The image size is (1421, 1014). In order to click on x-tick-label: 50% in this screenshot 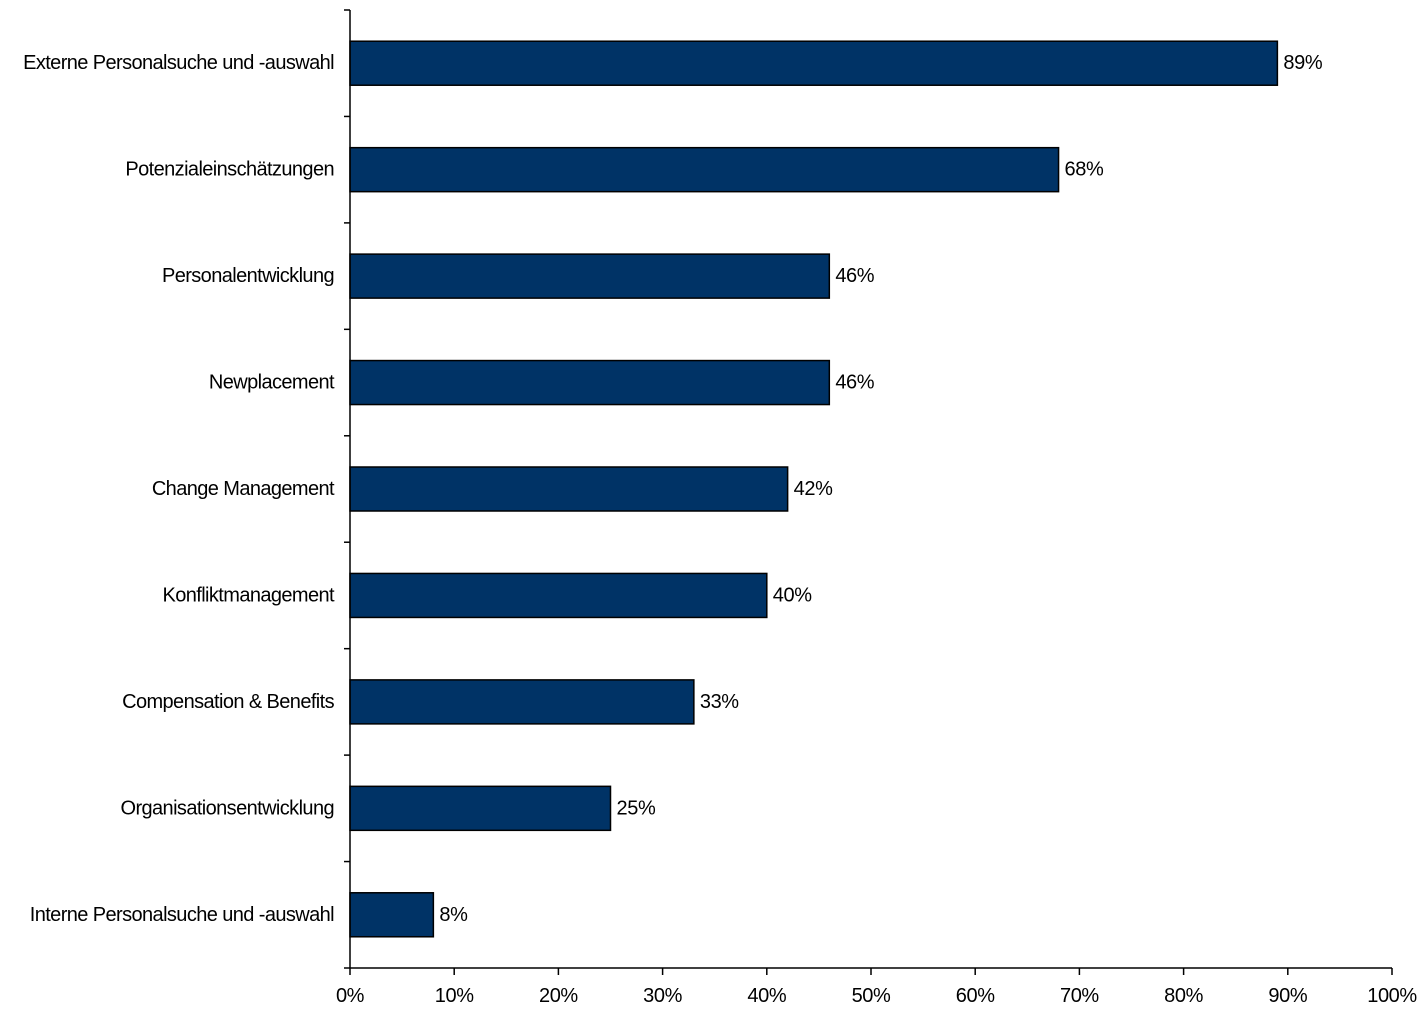, I will do `click(871, 996)`.